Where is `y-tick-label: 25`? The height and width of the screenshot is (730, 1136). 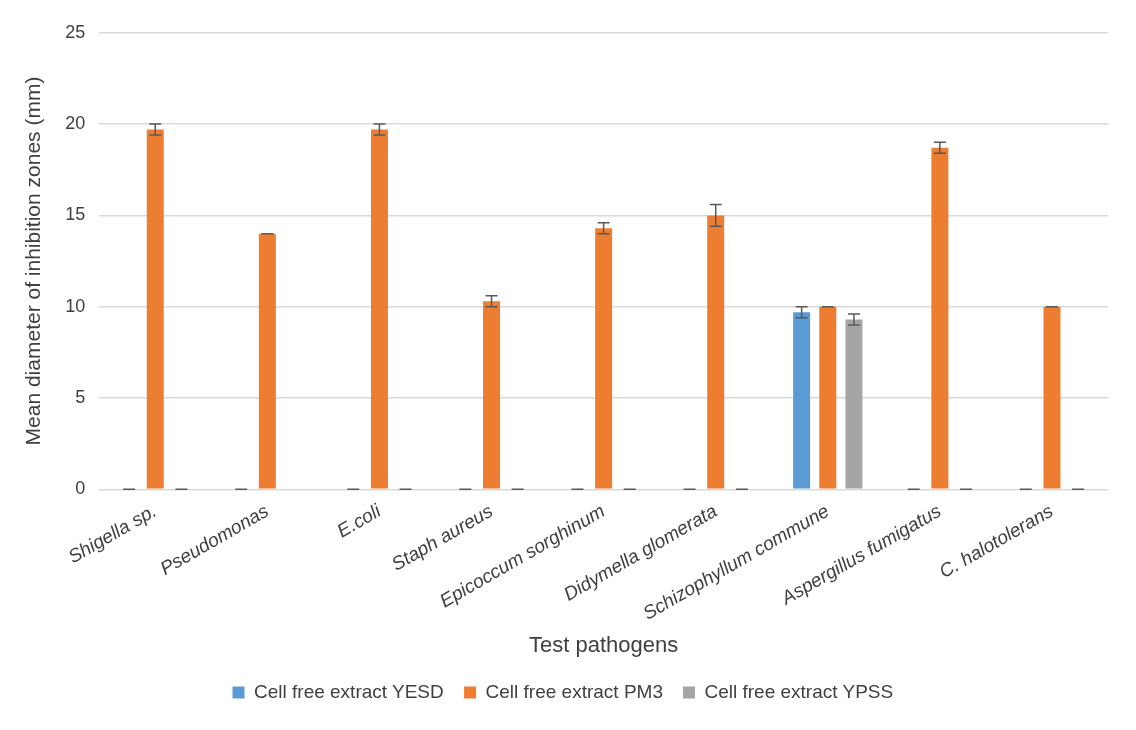 y-tick-label: 25 is located at coordinates (75, 31).